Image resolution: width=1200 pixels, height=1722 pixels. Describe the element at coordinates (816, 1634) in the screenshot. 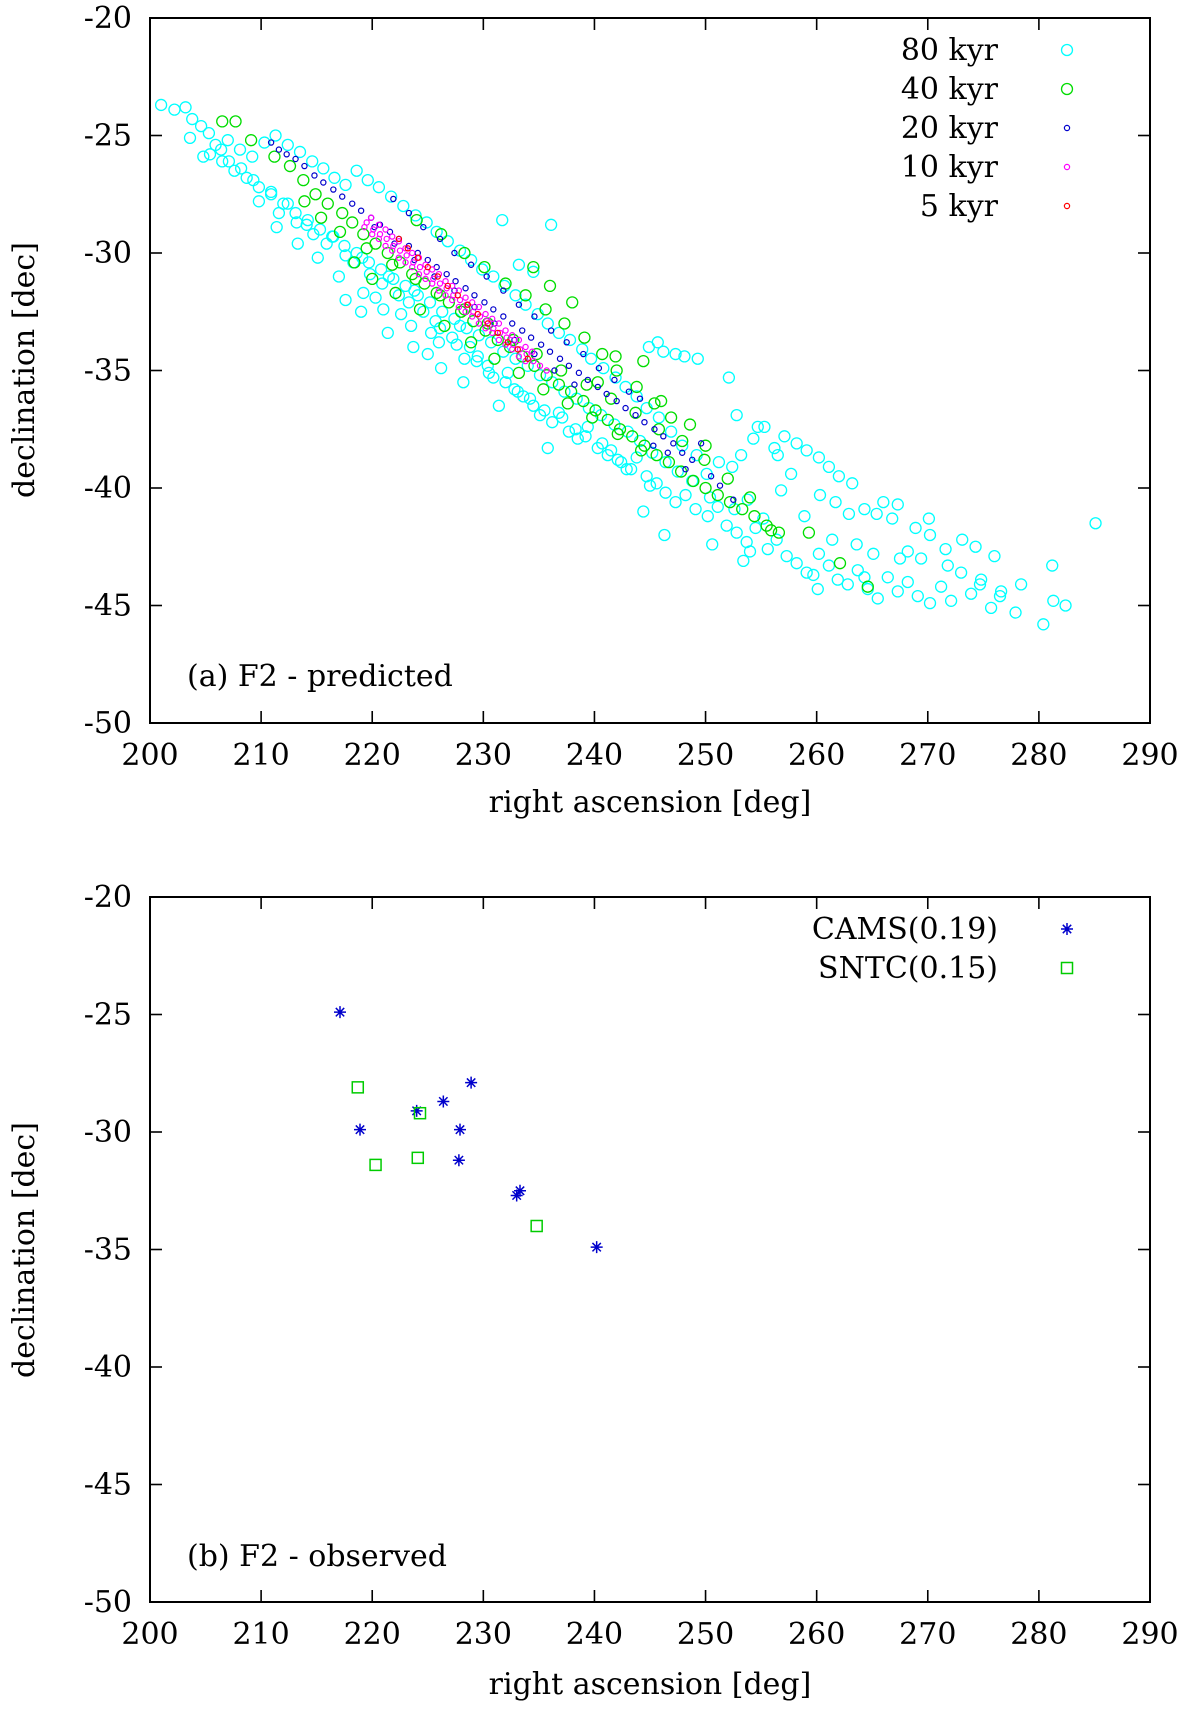

I see `x-tick-label: 260` at that location.